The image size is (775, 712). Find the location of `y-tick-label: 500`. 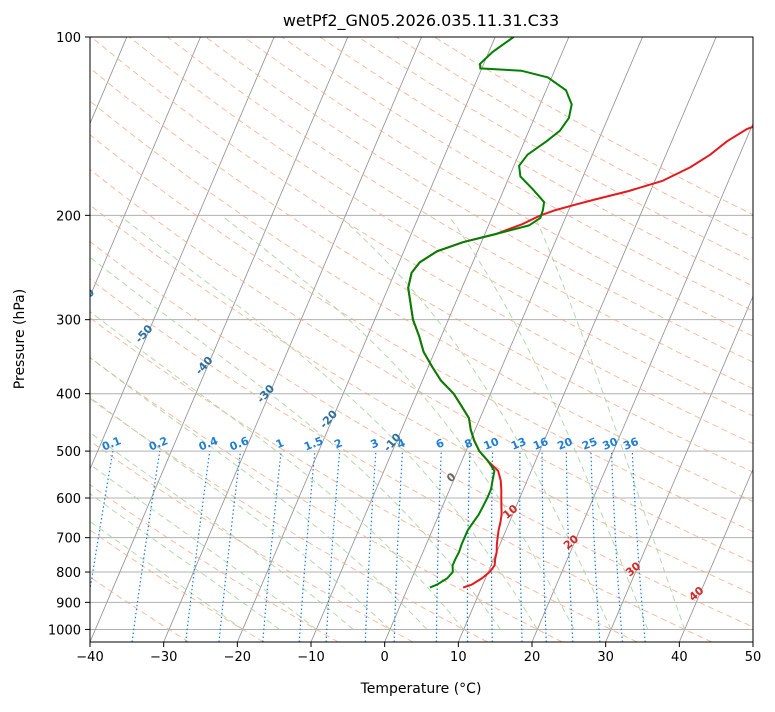

y-tick-label: 500 is located at coordinates (68, 452).